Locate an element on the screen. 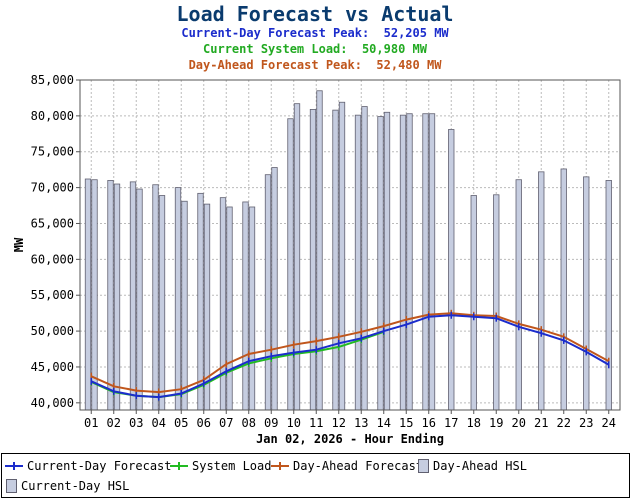 This screenshot has height=500, width=630. current-day-forecast-line is located at coordinates (350, 356).